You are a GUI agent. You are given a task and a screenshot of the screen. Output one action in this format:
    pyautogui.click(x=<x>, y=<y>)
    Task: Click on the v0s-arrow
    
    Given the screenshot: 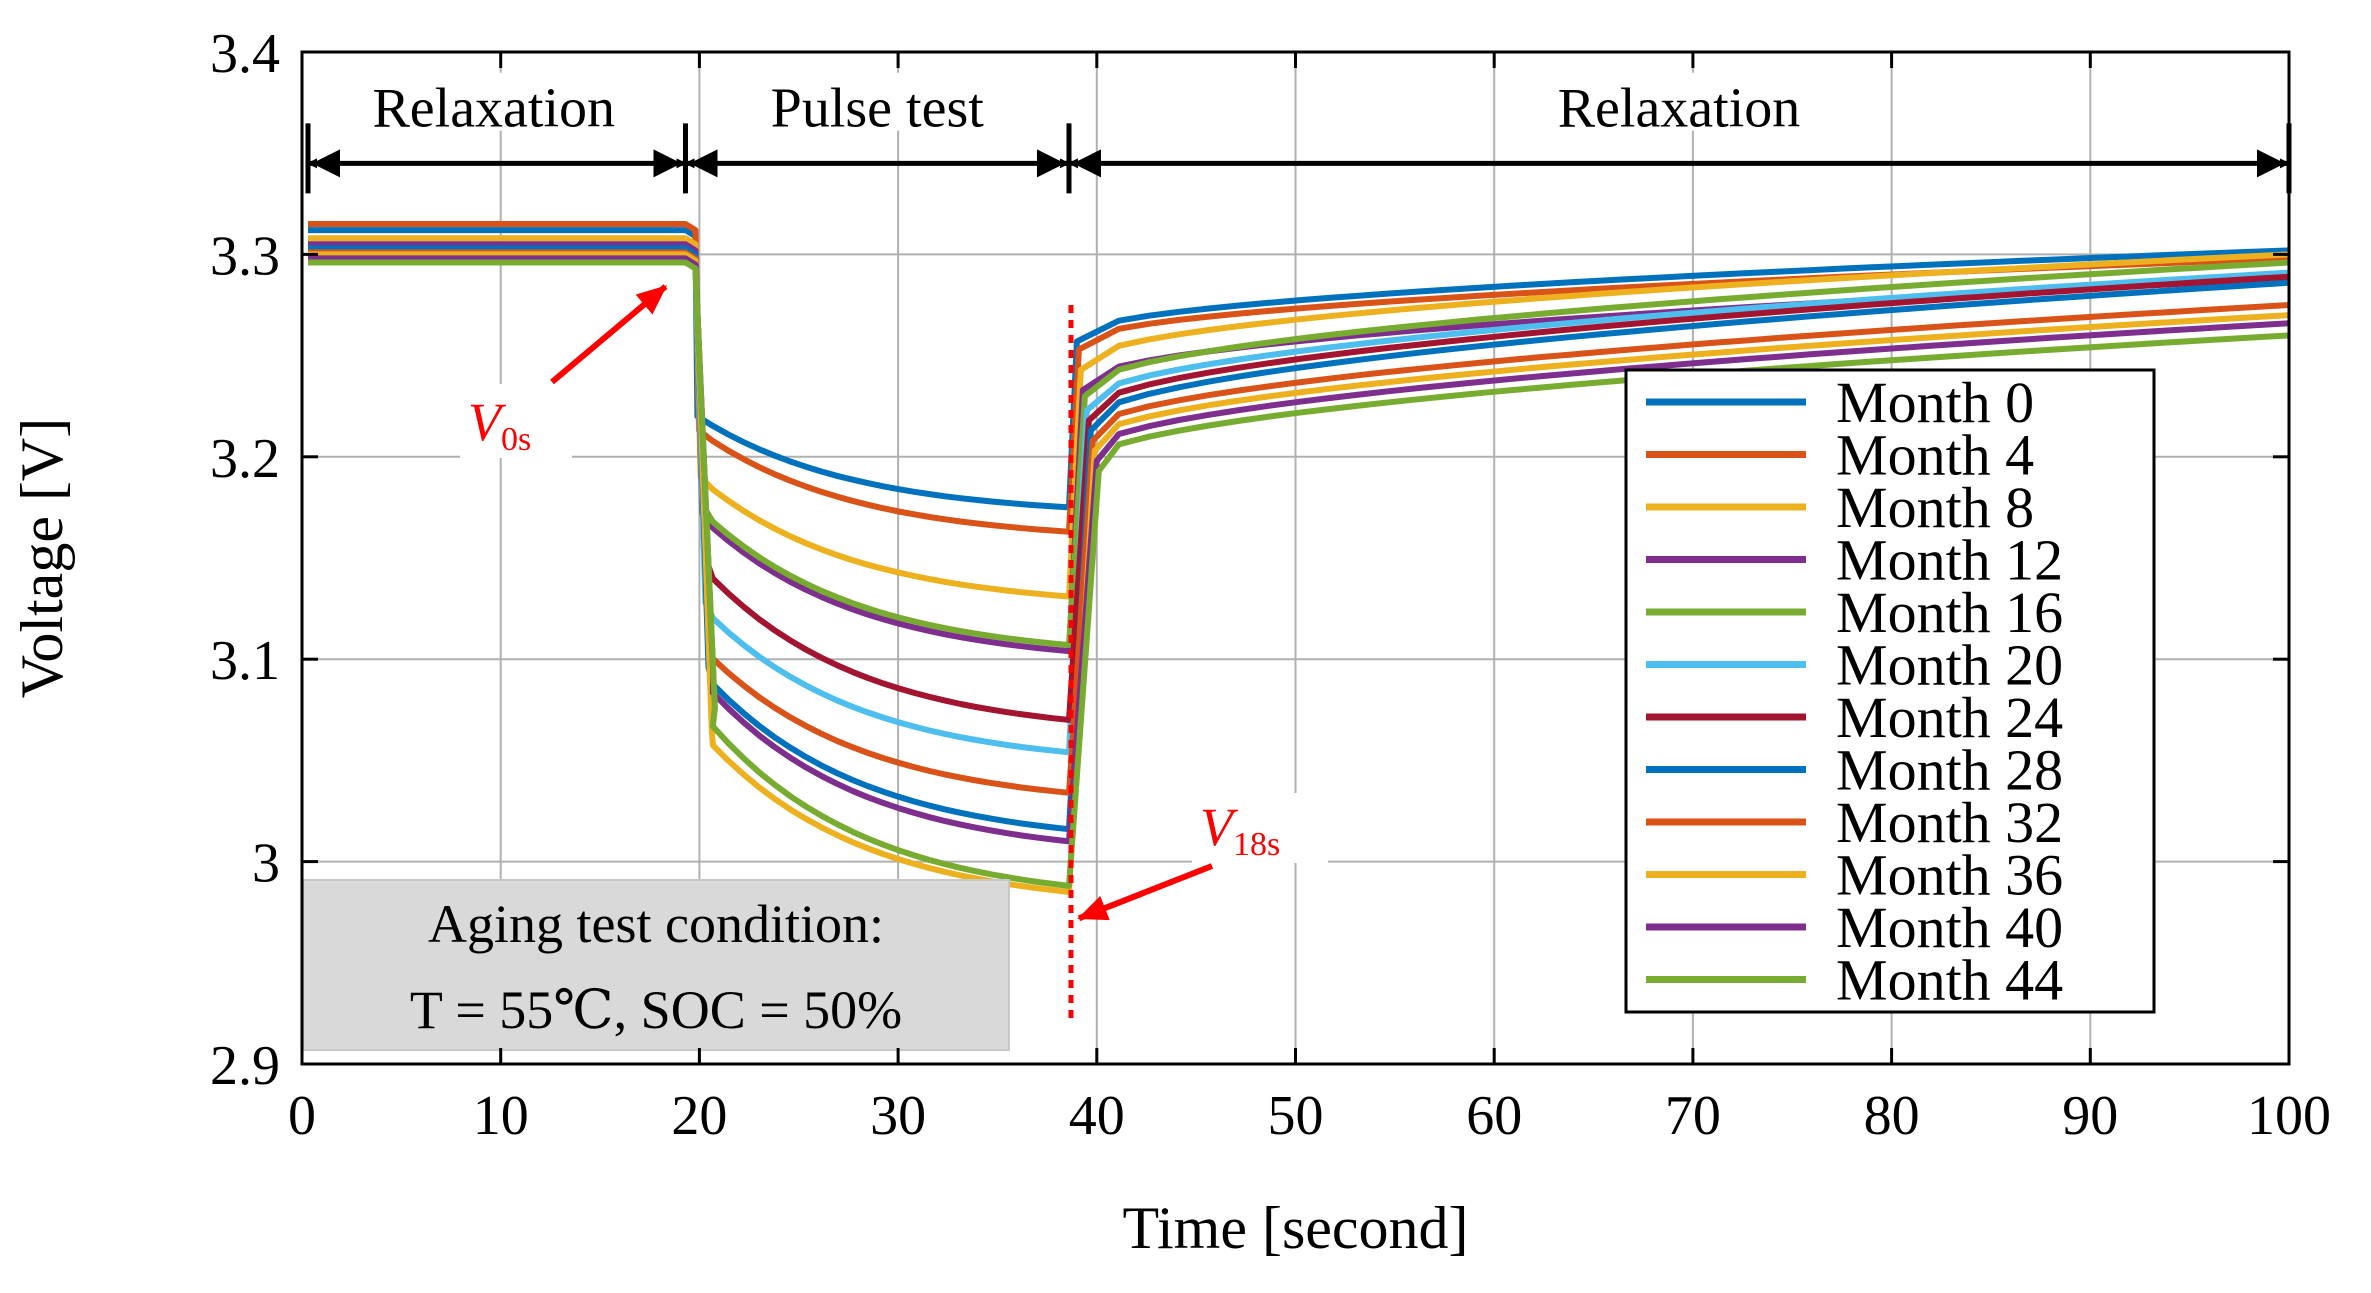 What is the action you would take?
    pyautogui.click(x=609, y=334)
    